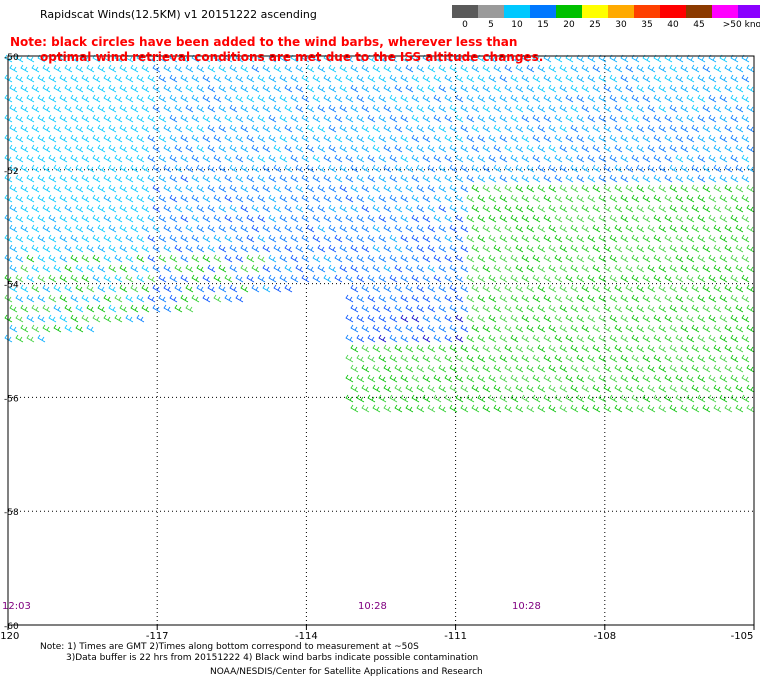 This screenshot has width=760, height=688. What do you see at coordinates (741, 25) in the screenshot?
I see `legend-label: >50 knots` at bounding box center [741, 25].